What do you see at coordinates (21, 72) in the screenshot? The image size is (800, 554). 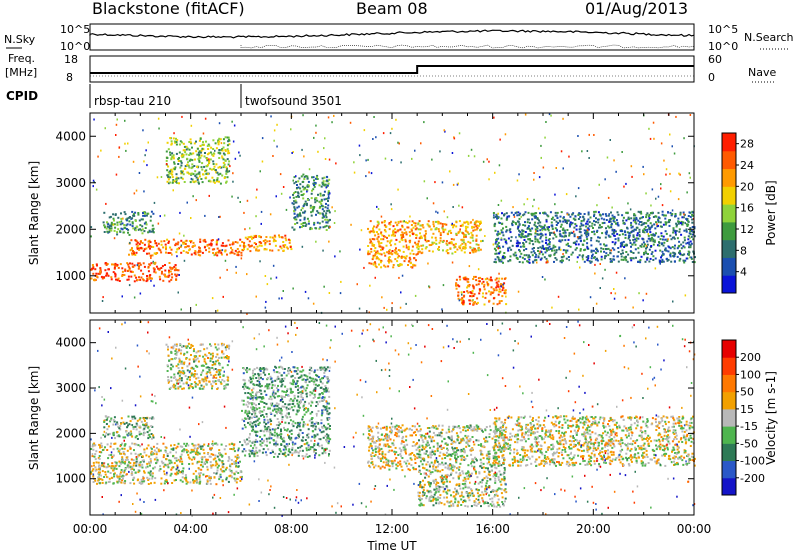 I see `freq-unit-label: [MHz]` at bounding box center [21, 72].